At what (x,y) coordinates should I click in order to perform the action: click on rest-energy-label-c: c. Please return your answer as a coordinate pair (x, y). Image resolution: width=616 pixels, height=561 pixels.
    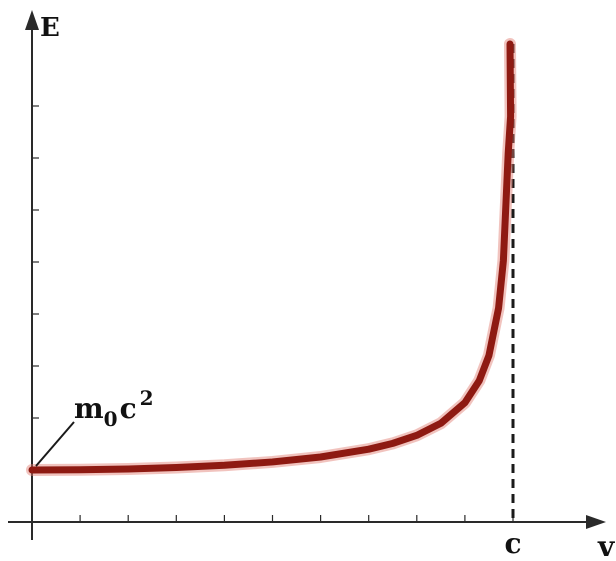
    Looking at the image, I should click on (128, 408).